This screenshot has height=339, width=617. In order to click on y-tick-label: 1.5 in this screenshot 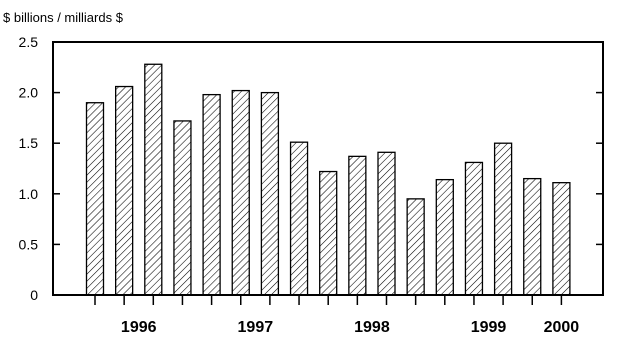, I will do `click(29, 143)`.